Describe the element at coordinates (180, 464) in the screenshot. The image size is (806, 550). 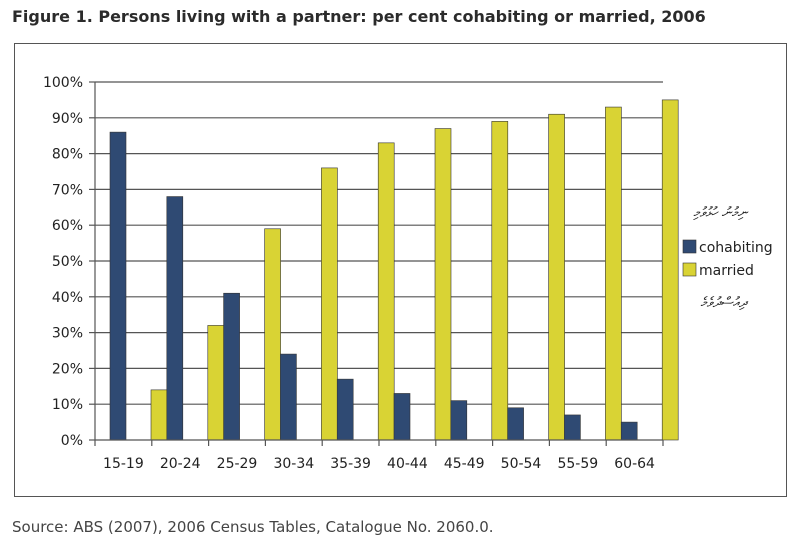
I see `x-tick-label: 20-24` at that location.